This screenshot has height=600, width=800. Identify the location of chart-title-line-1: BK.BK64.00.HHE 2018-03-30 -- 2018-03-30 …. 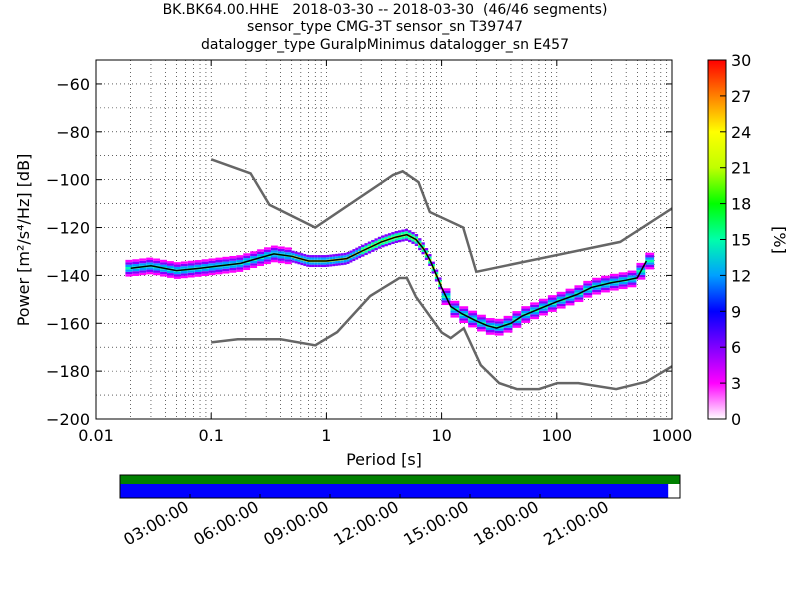
(385, 10).